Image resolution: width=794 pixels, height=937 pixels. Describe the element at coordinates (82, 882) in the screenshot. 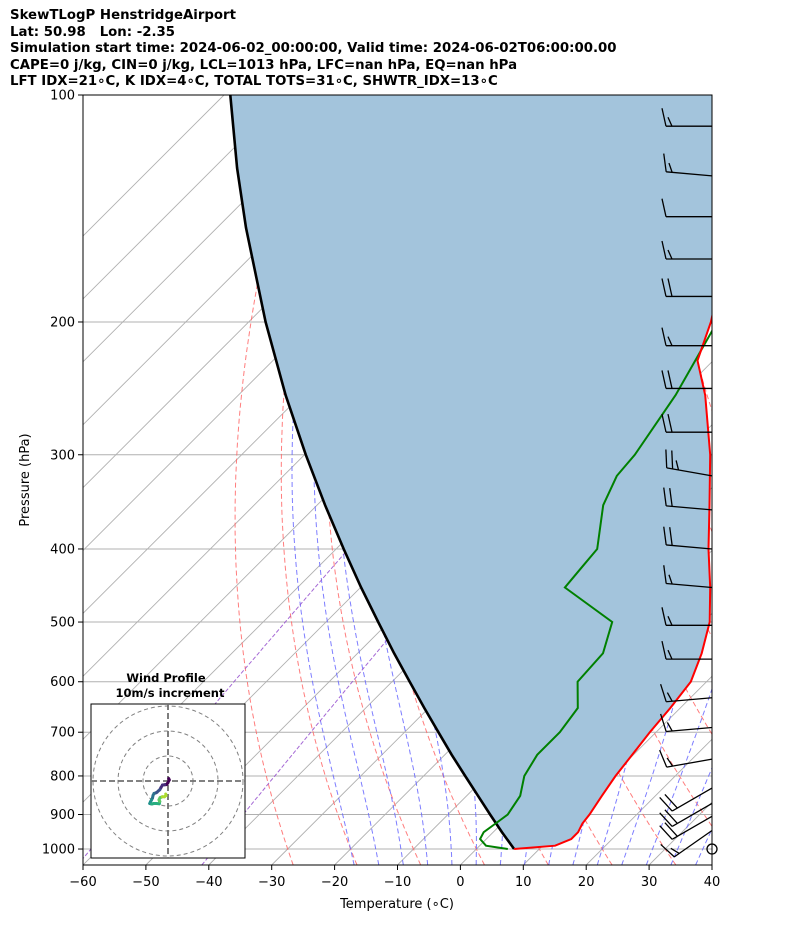

I see `x-tick-label: −60` at that location.